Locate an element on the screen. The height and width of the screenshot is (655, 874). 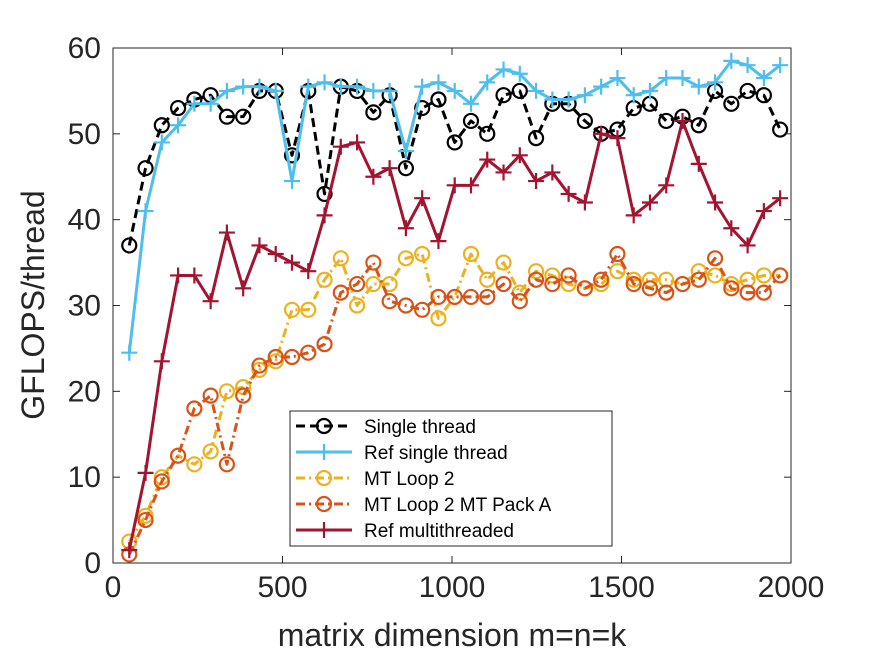
legend-box is located at coordinates (451, 478).